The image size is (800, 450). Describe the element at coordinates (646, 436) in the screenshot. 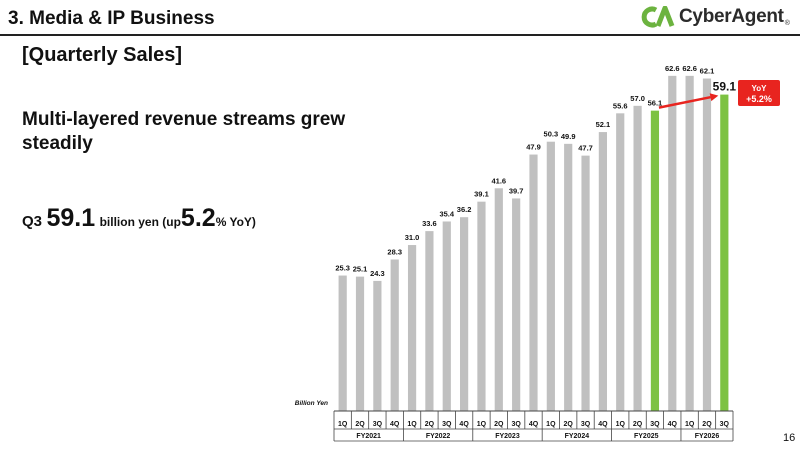

I see `fiscal-year-label: FY2025` at that location.